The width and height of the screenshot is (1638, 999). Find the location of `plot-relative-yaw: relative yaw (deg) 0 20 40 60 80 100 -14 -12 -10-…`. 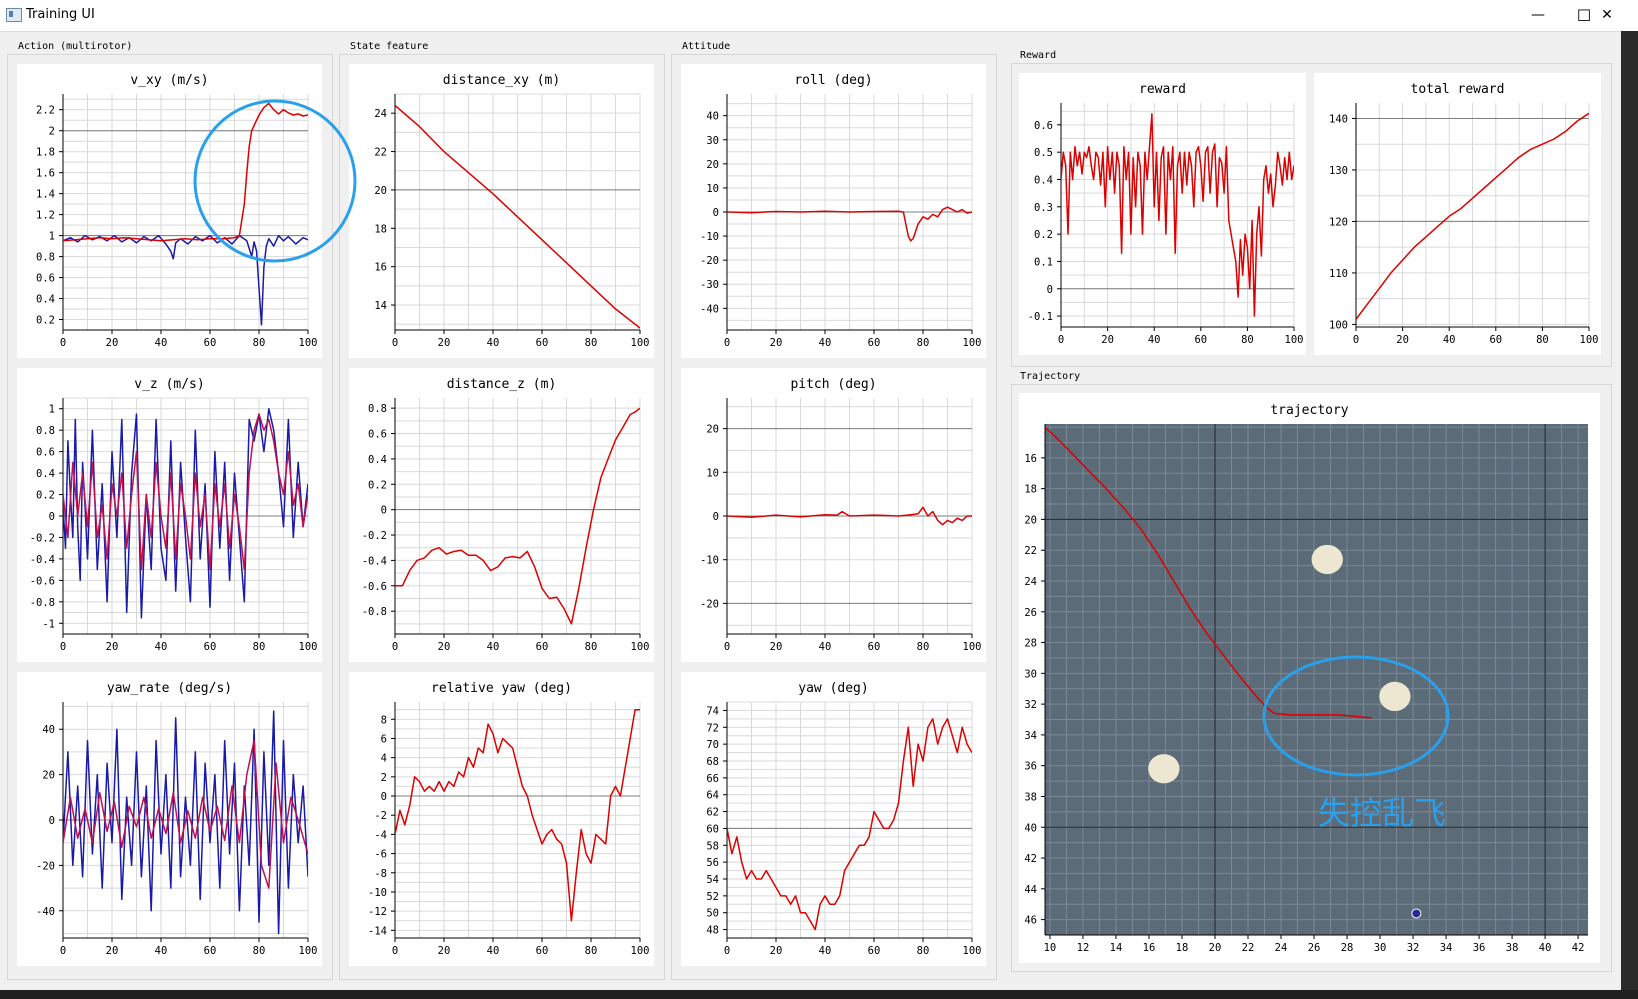

plot-relative-yaw: relative yaw (deg) 0 20 40 60 80 100 -14 -12 -10-… is located at coordinates (501, 819).